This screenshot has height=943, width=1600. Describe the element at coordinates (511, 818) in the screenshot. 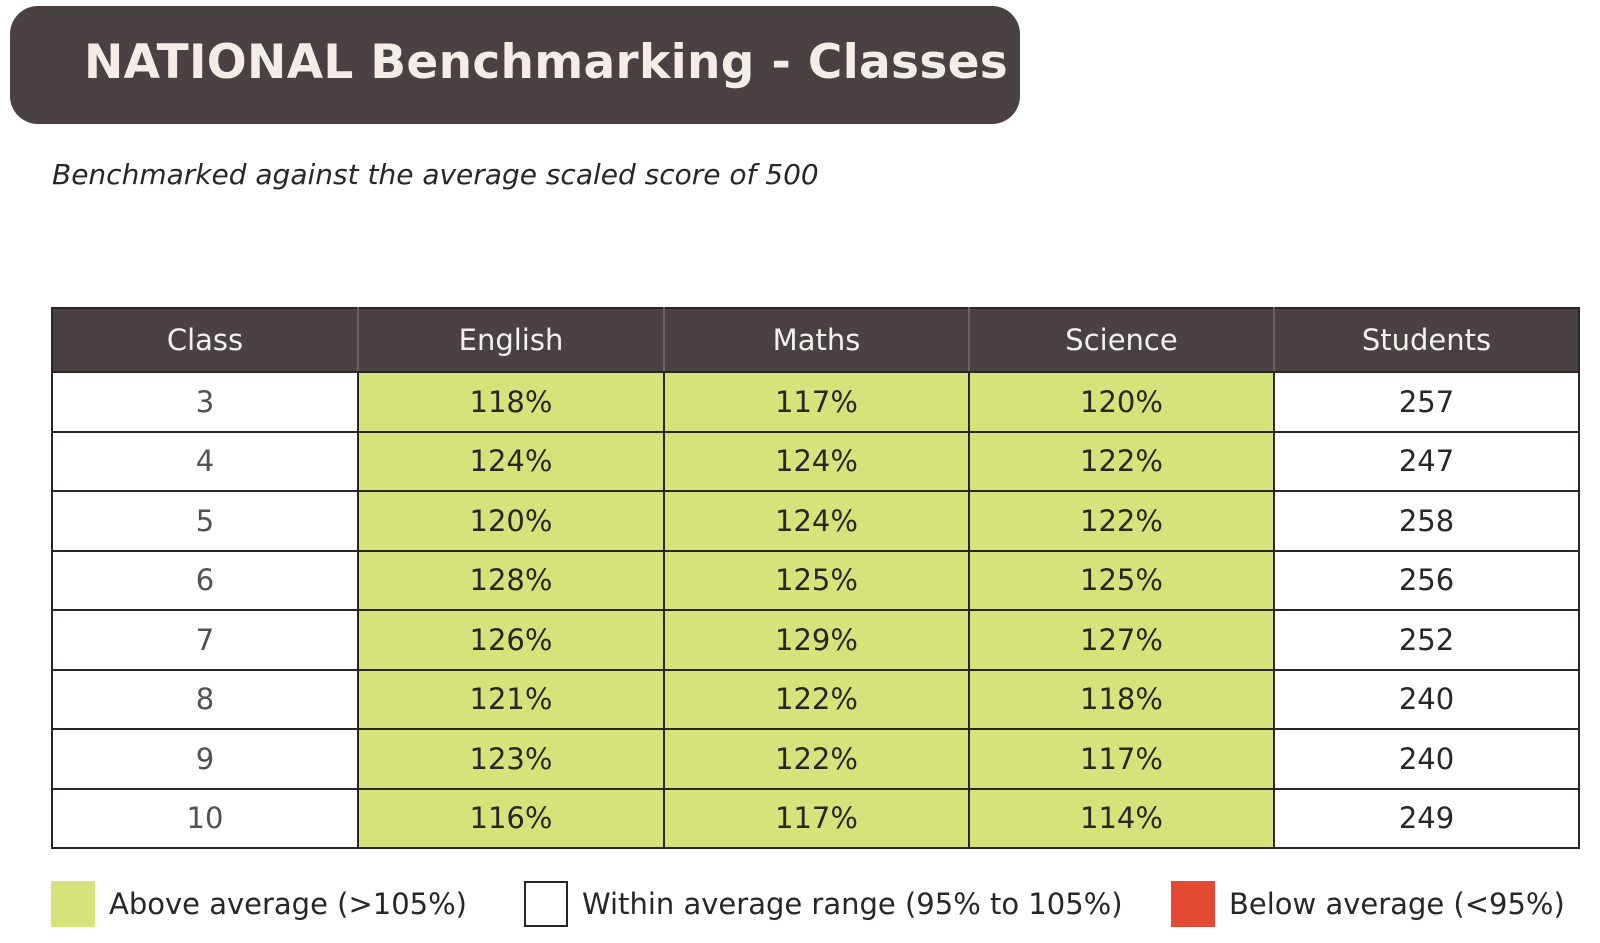

I see `english-score-cell: 116%` at that location.